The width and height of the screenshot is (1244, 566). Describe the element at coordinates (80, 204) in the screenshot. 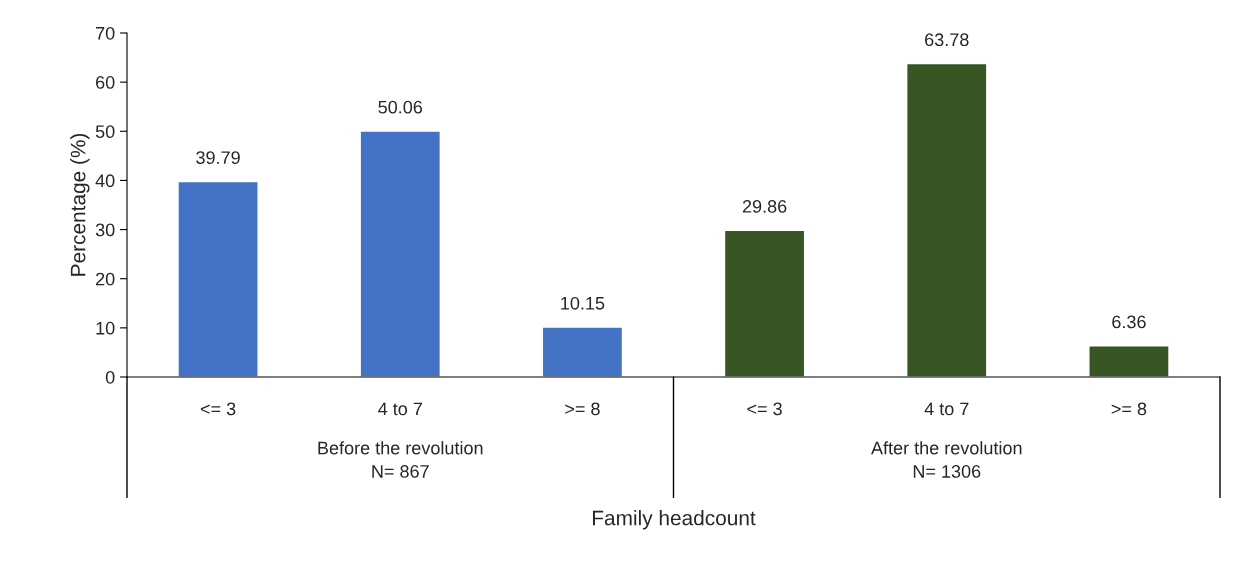

I see `y-axis-title: Percentage (%)` at that location.